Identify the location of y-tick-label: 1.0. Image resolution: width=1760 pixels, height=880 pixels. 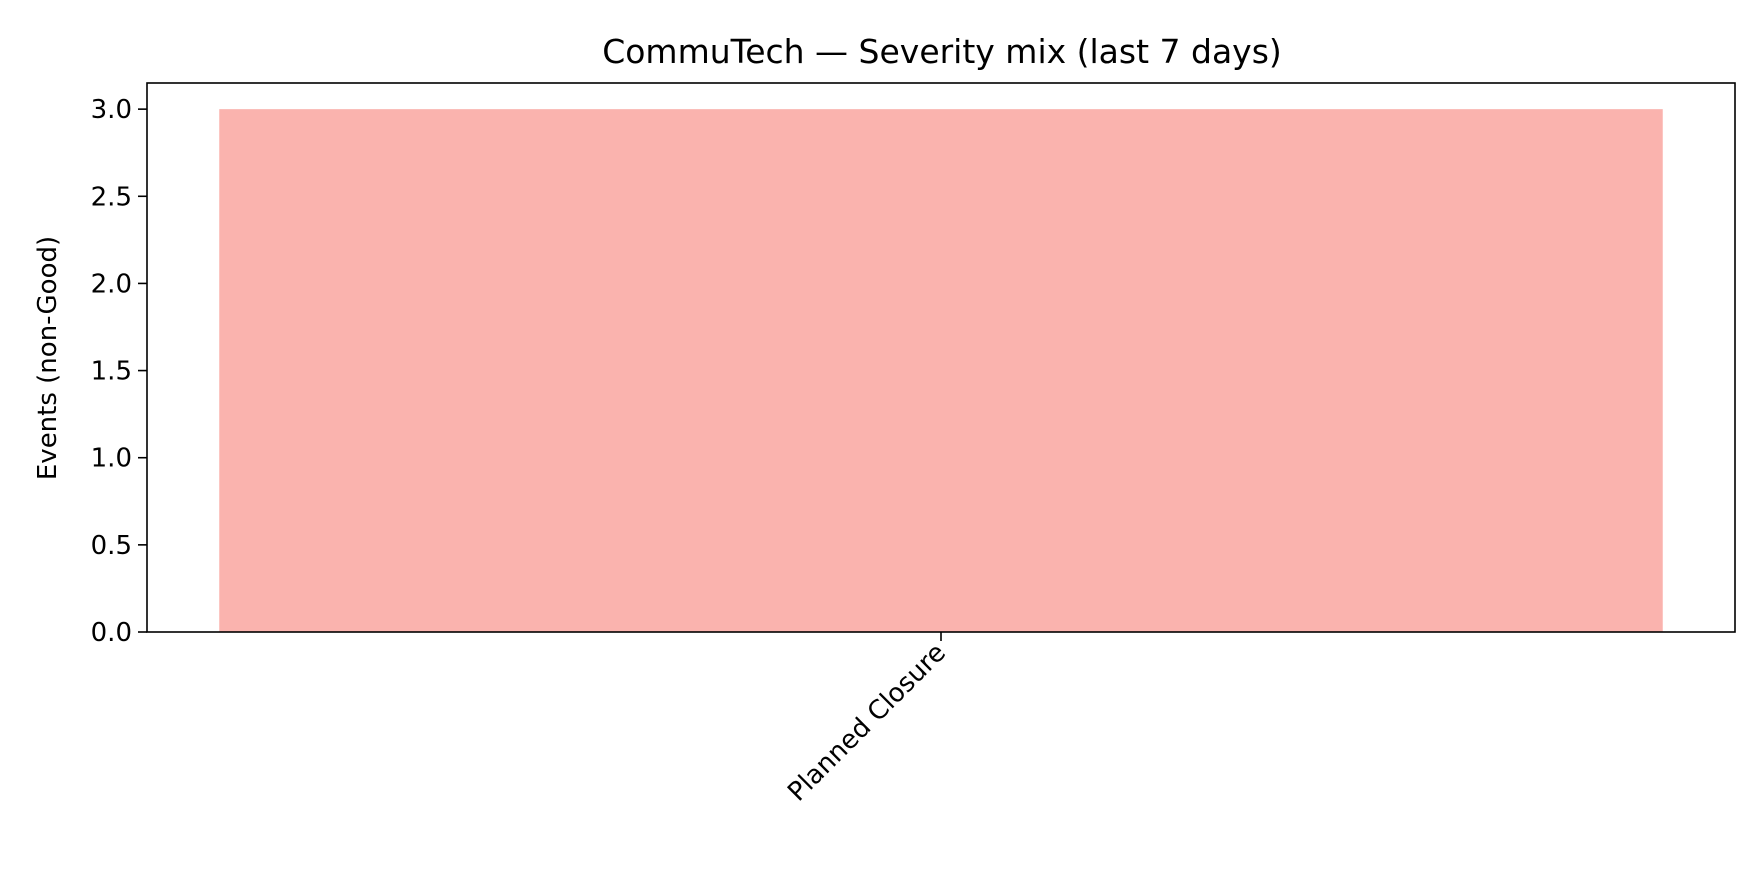
(111, 459).